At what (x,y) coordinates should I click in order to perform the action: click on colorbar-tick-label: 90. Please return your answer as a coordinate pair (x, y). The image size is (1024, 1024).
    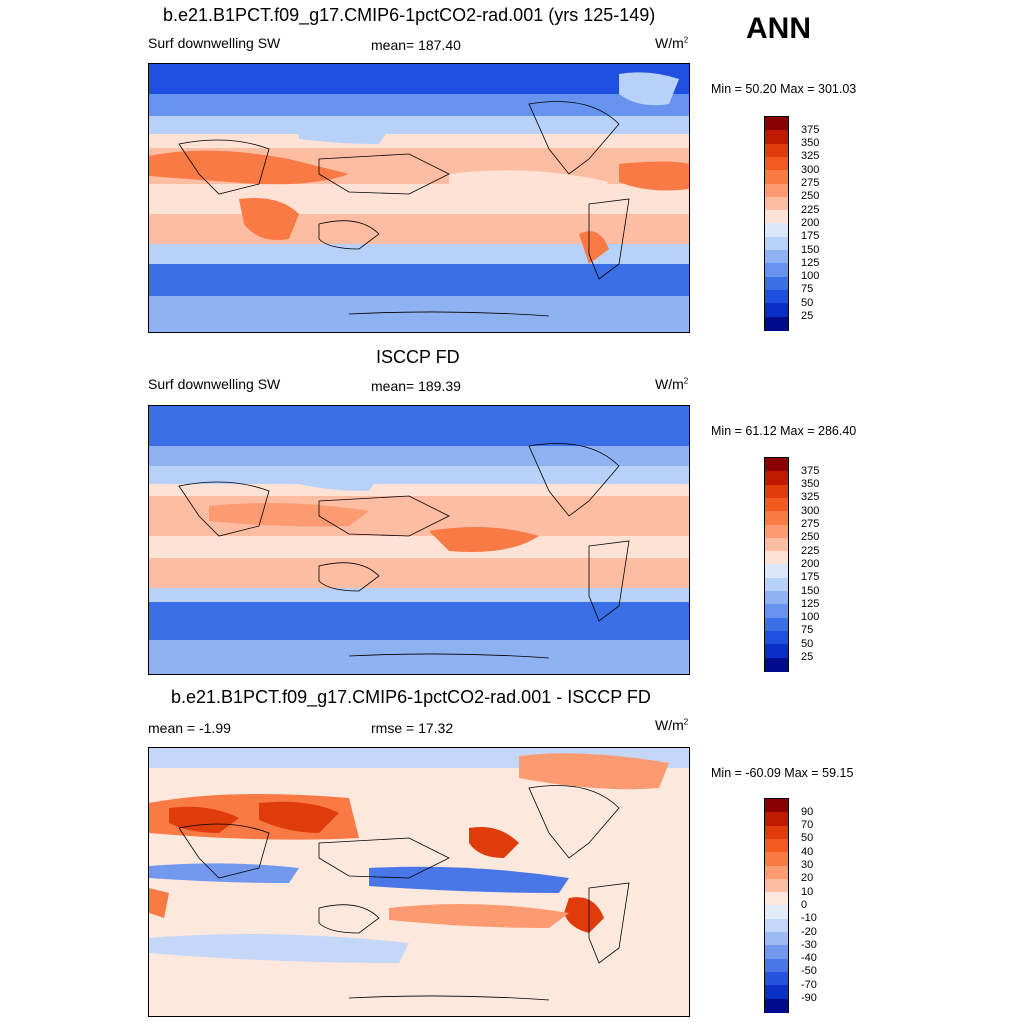
    Looking at the image, I should click on (807, 811).